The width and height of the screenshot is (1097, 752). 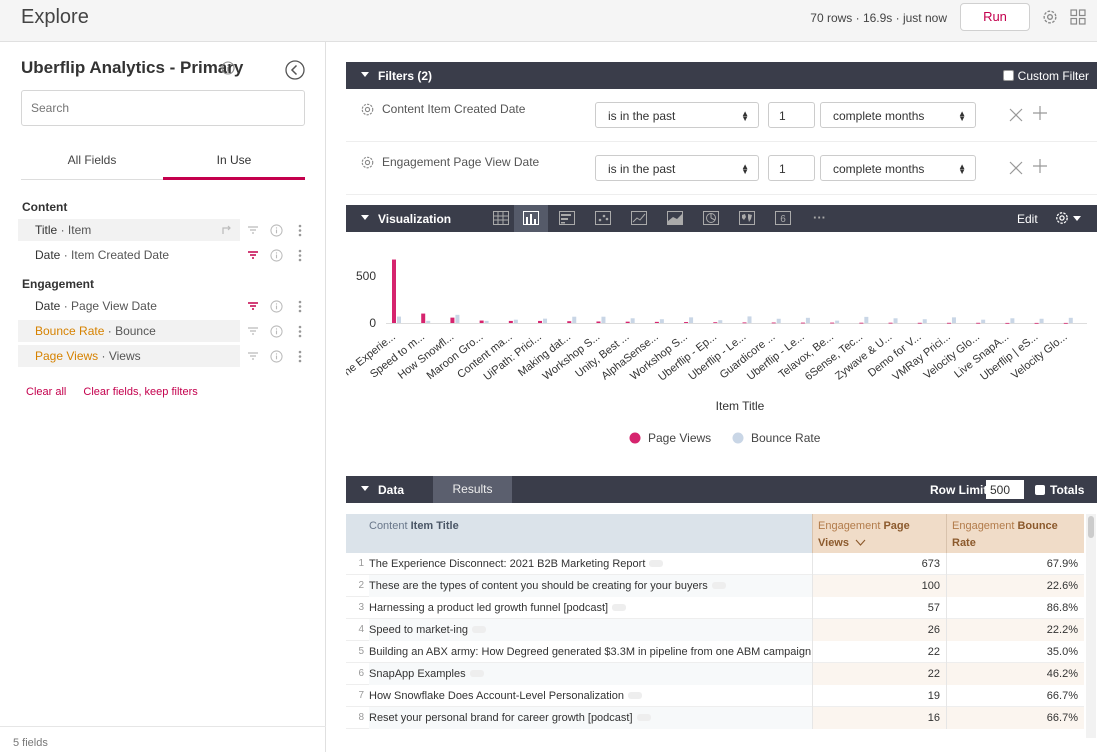 I want to click on single-value-vis-icon: 6, so click(x=783, y=218).